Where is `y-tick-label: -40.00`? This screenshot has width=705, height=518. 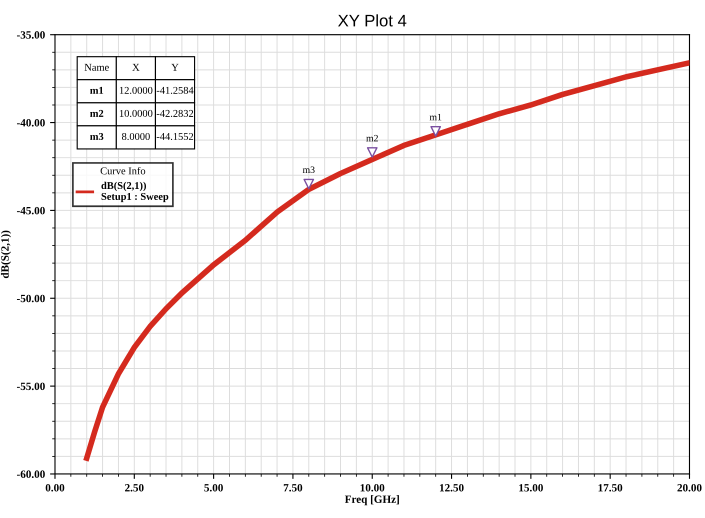 y-tick-label: -40.00 is located at coordinates (30, 123).